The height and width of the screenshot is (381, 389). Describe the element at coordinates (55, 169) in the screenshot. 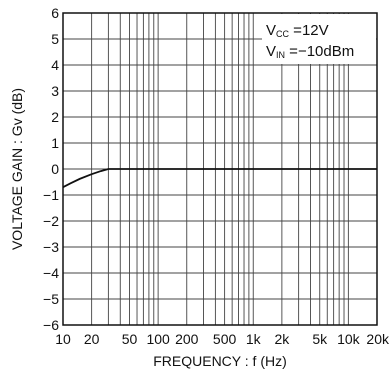

I see `y-tick-label: 0` at that location.